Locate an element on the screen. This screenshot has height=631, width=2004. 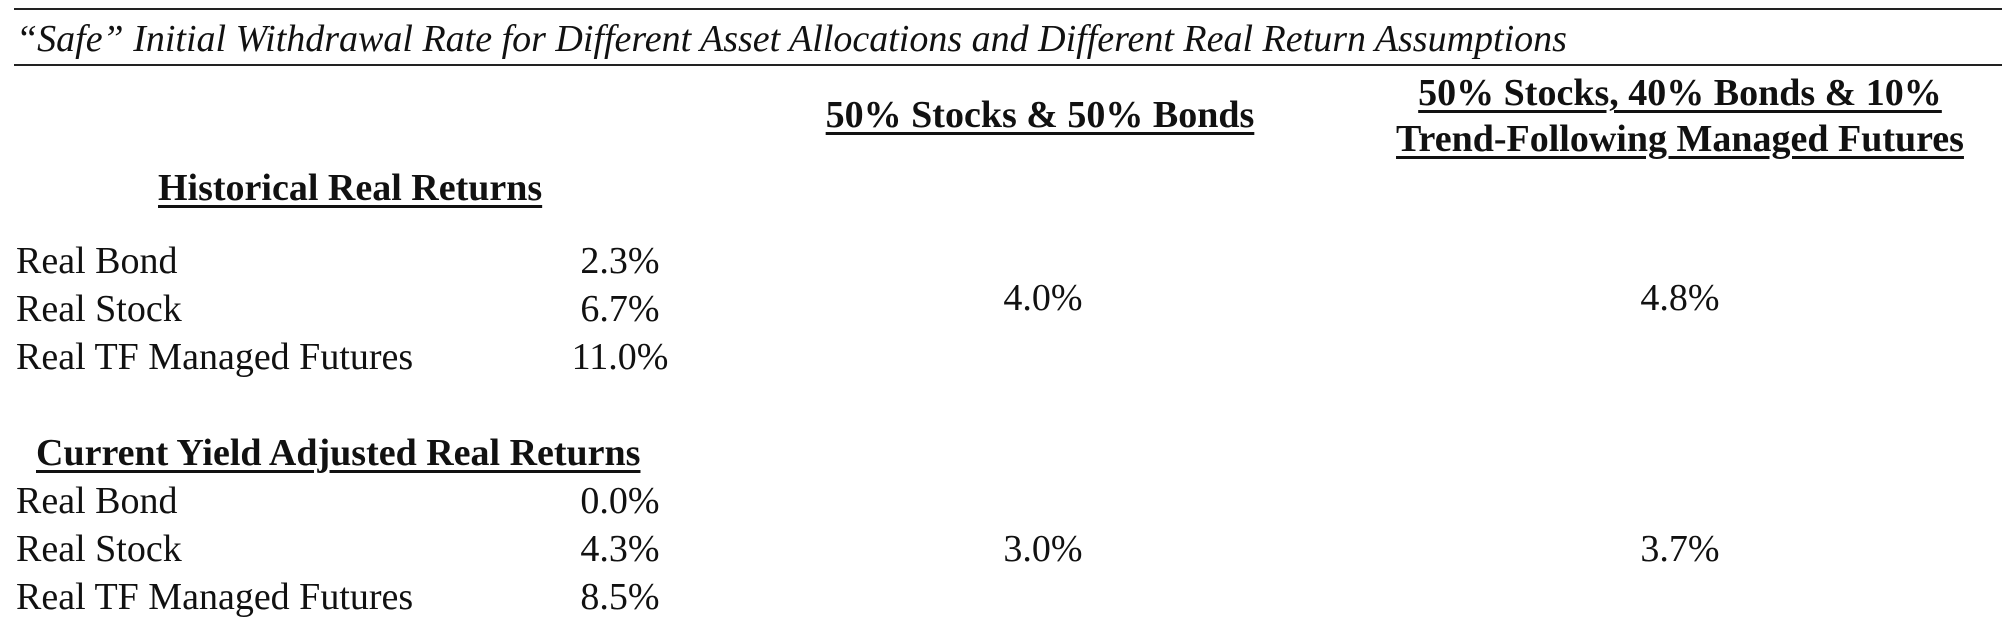
current-result-tf: 3.7% is located at coordinates (1680, 549).